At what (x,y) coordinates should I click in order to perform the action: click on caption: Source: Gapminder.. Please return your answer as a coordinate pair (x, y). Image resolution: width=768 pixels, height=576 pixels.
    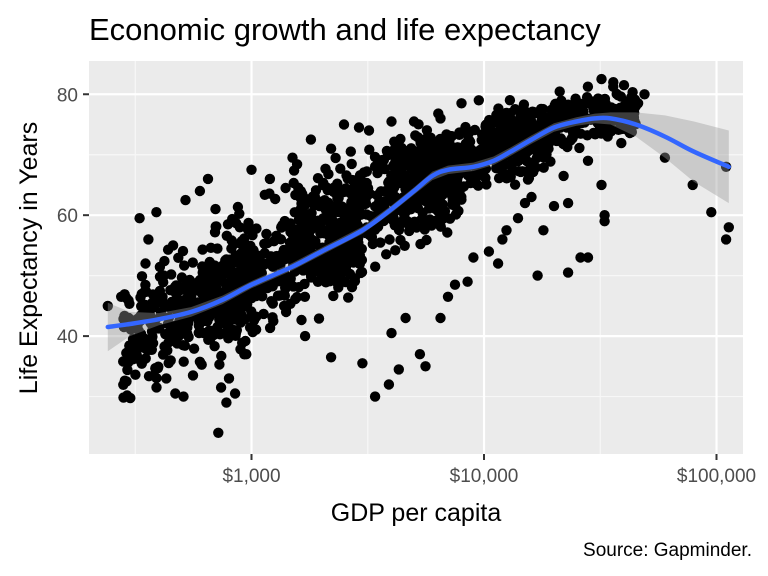
    Looking at the image, I should click on (667, 550).